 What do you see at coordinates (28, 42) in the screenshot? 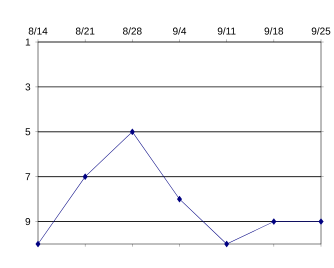
I see `y-tick-label: 1` at bounding box center [28, 42].